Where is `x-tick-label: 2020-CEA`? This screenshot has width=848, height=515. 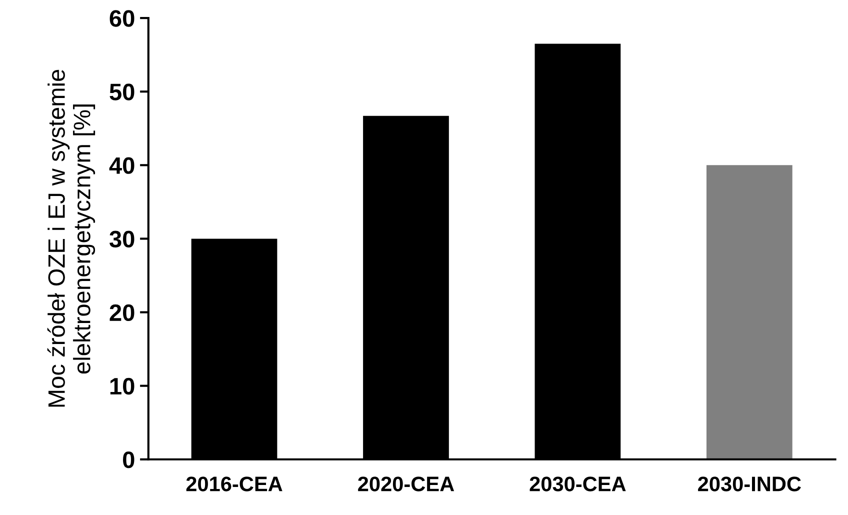
x-tick-label: 2020-CEA is located at coordinates (406, 484).